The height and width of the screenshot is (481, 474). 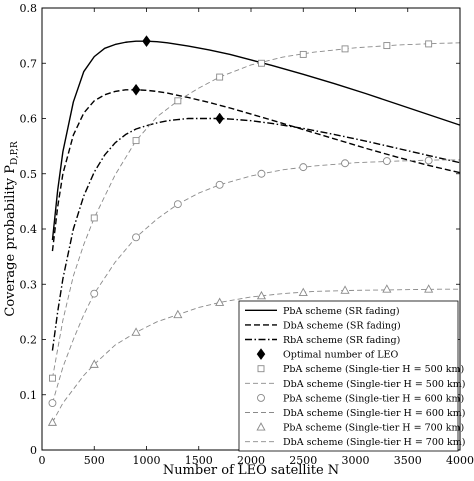 What do you see at coordinates (303, 460) in the screenshot?
I see `x-tick-label: 2500` at bounding box center [303, 460].